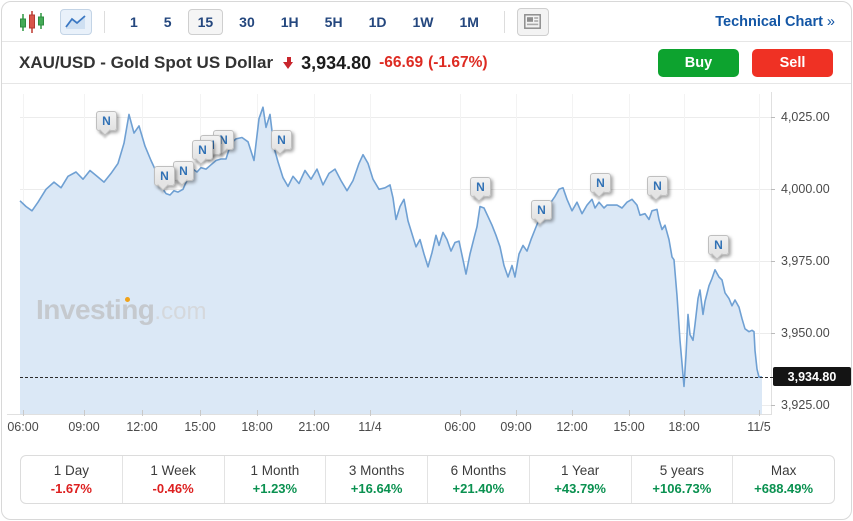 The height and width of the screenshot is (521, 853). I want to click on chevron-right-icon: », so click(830, 21).